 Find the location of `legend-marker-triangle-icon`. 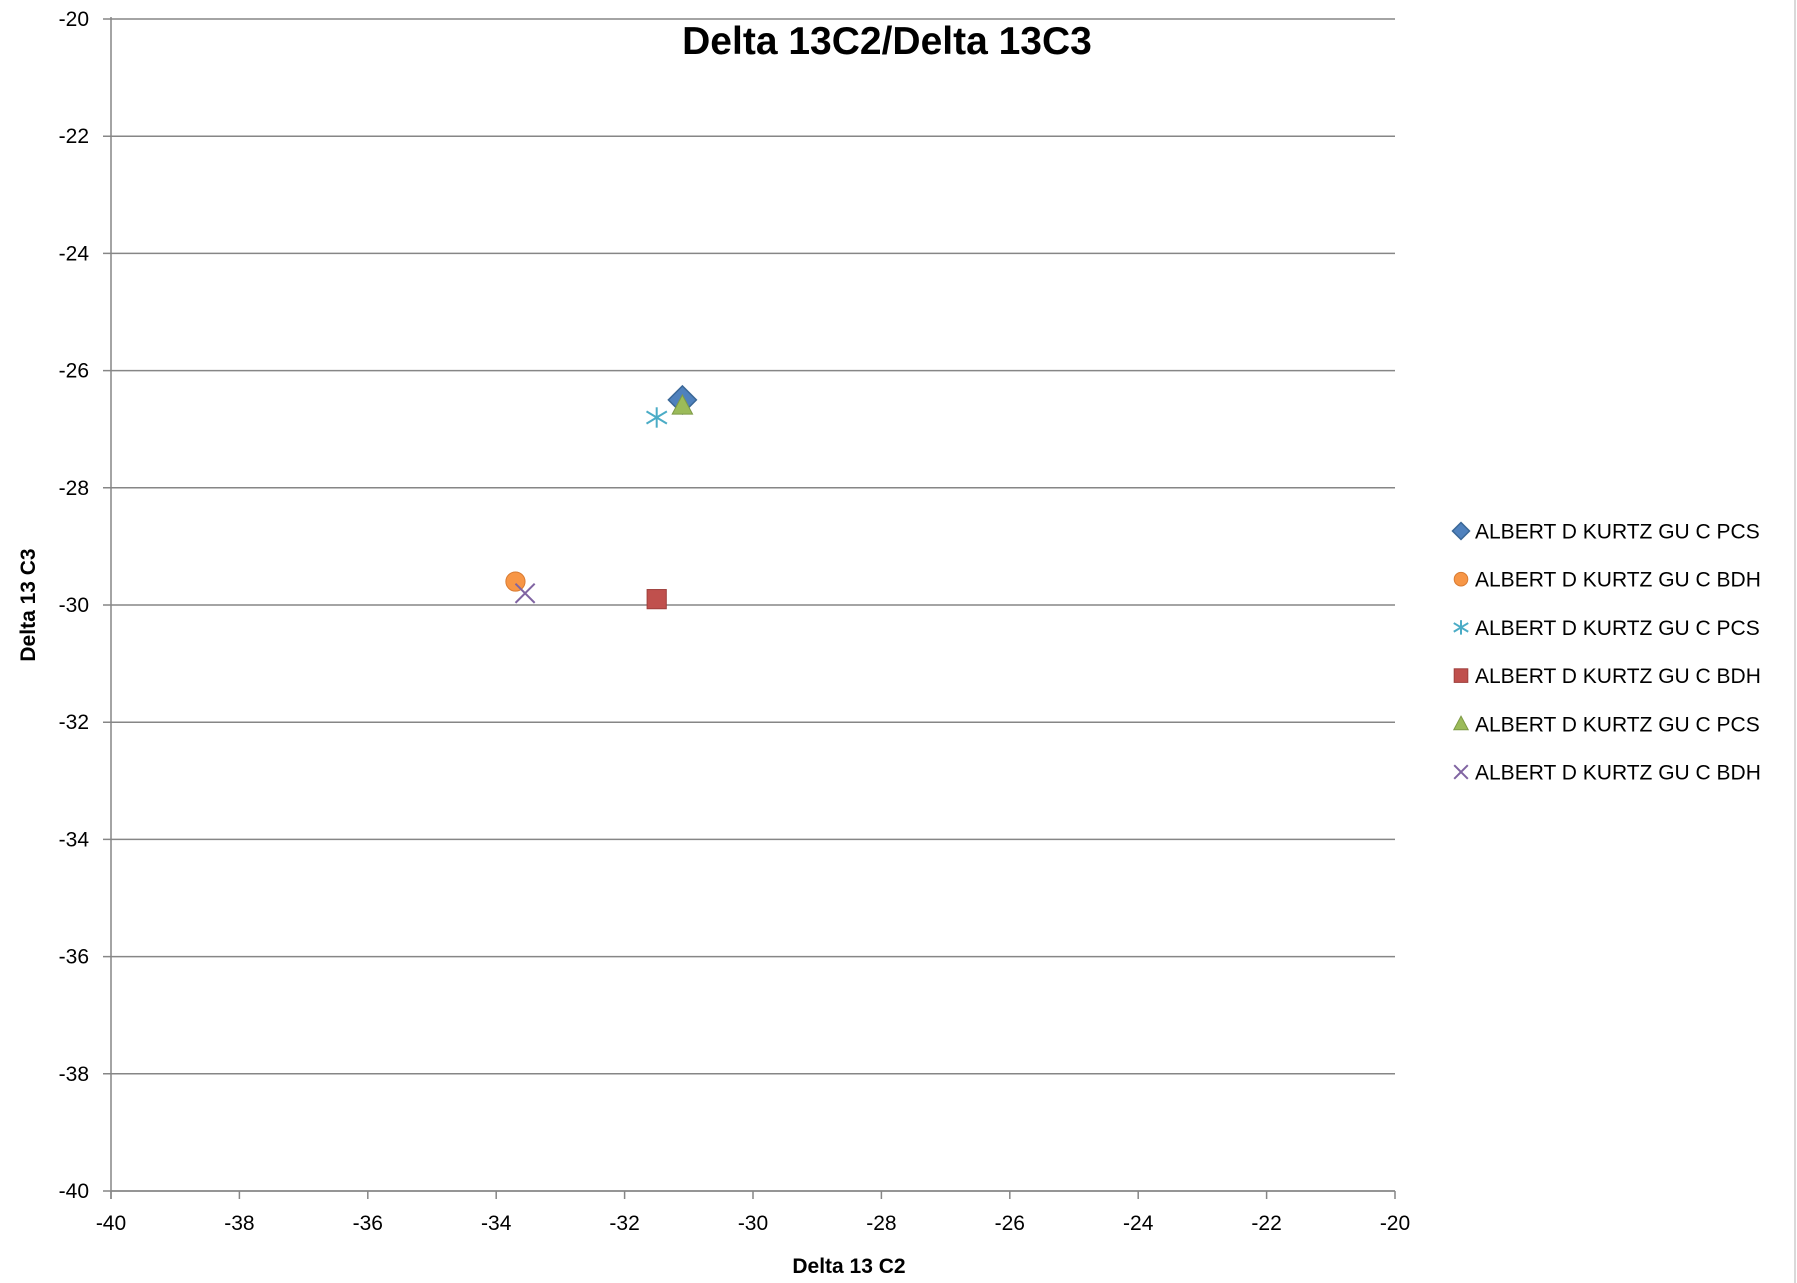

legend-marker-triangle-icon is located at coordinates (1461, 723).